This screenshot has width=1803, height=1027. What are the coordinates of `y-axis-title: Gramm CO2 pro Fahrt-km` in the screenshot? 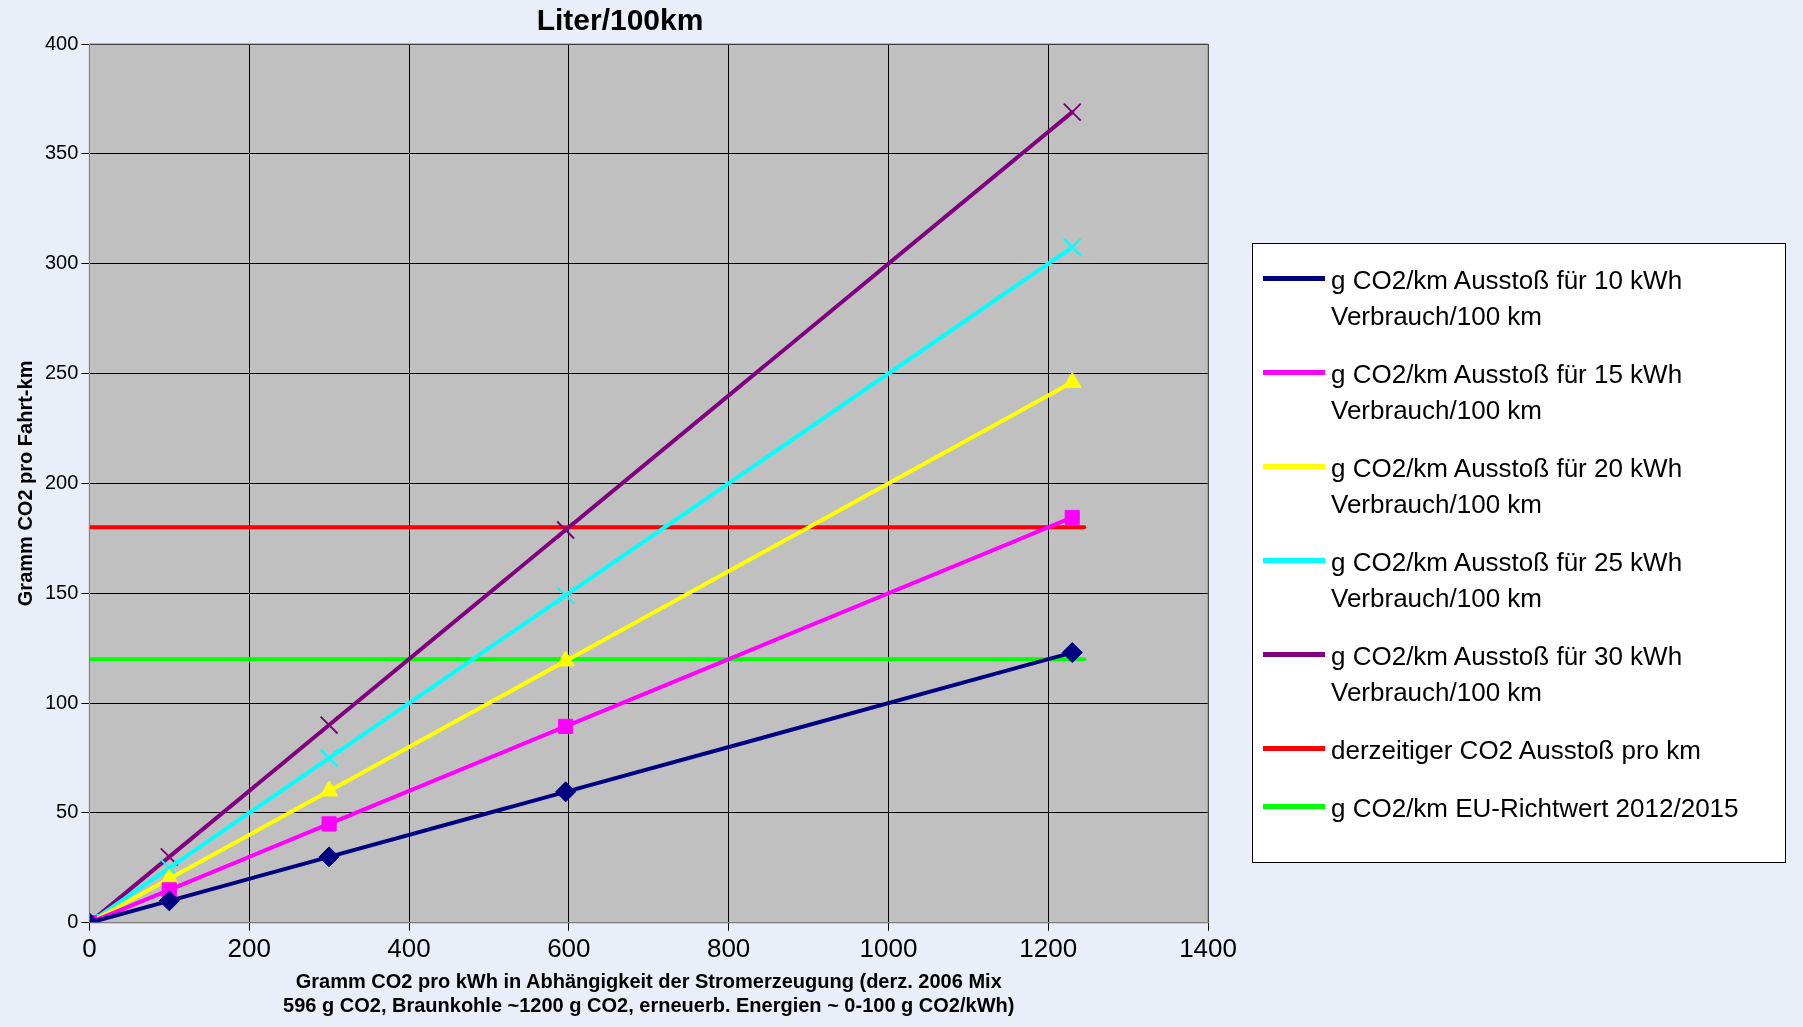 It's located at (24, 483).